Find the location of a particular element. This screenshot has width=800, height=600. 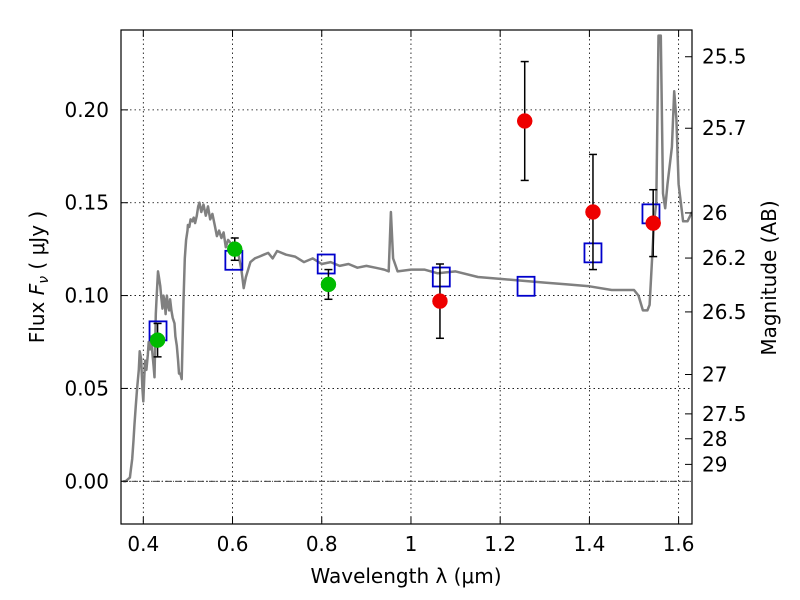

mag-tick-label: 28 is located at coordinates (714, 439).